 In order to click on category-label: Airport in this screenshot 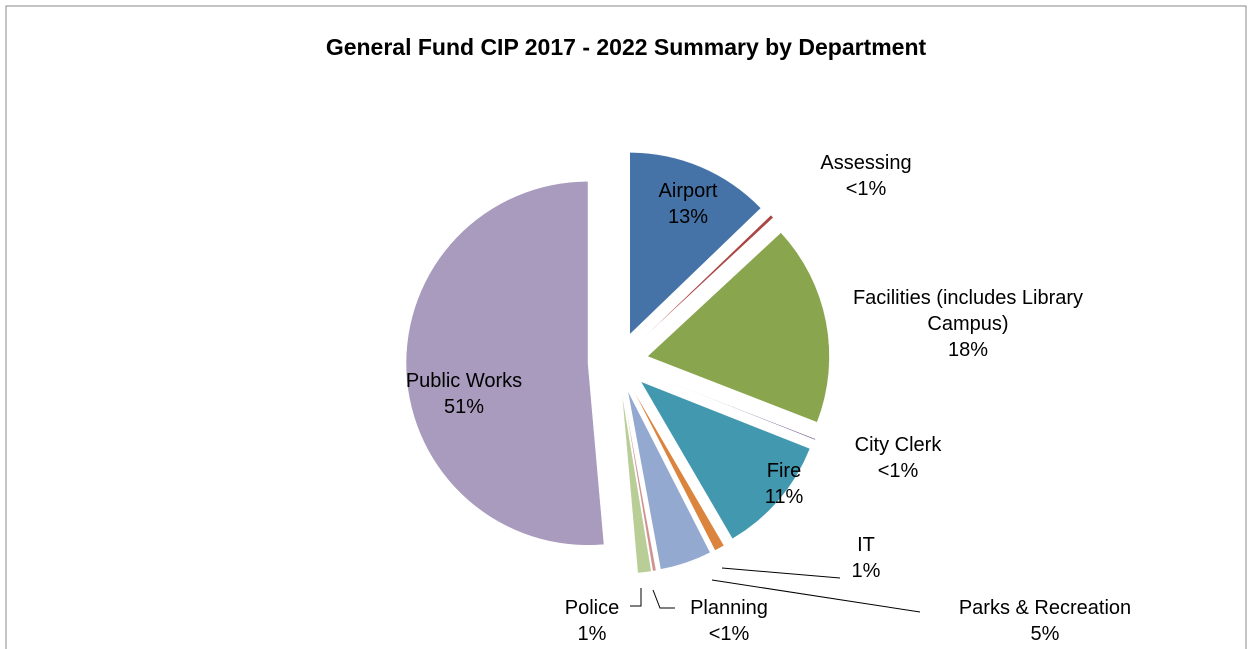, I will do `click(688, 191)`.